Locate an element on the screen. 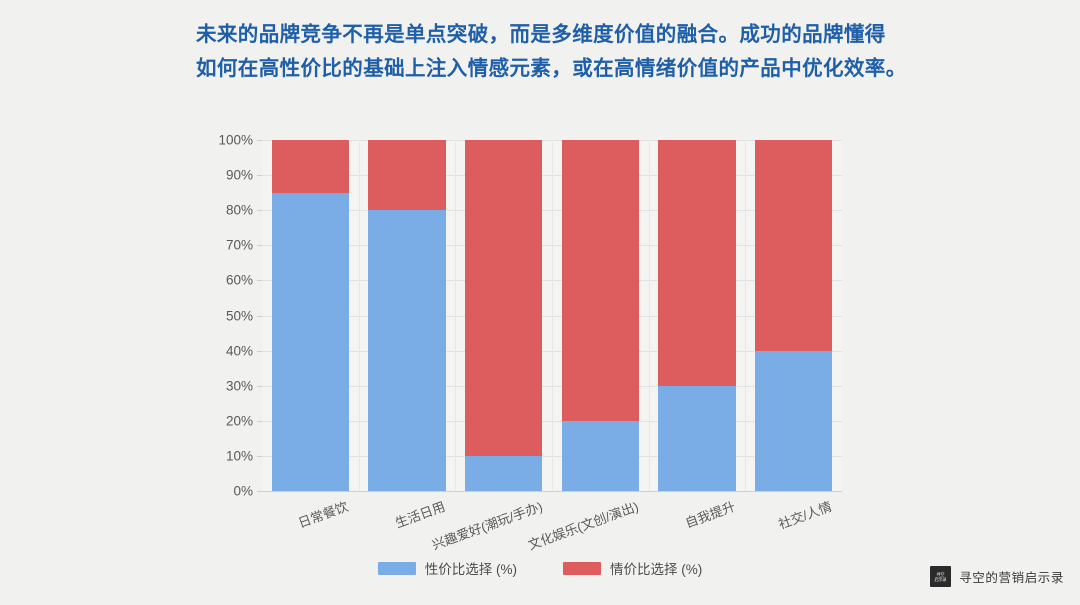 Image resolution: width=1080 pixels, height=605 pixels. x-axis-tick-label: 兴趣爱好(潮玩/手办) is located at coordinates (487, 525).